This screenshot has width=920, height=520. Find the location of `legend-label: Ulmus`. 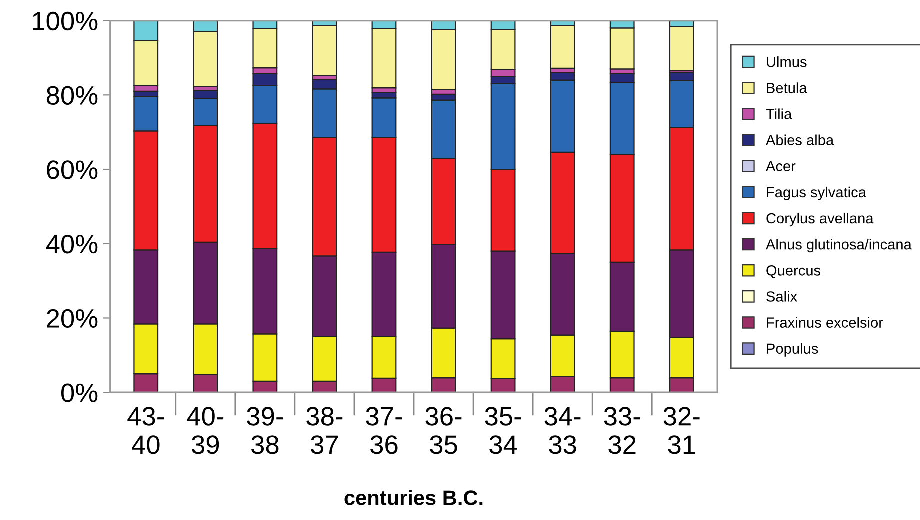

legend-label: Ulmus is located at coordinates (787, 62).